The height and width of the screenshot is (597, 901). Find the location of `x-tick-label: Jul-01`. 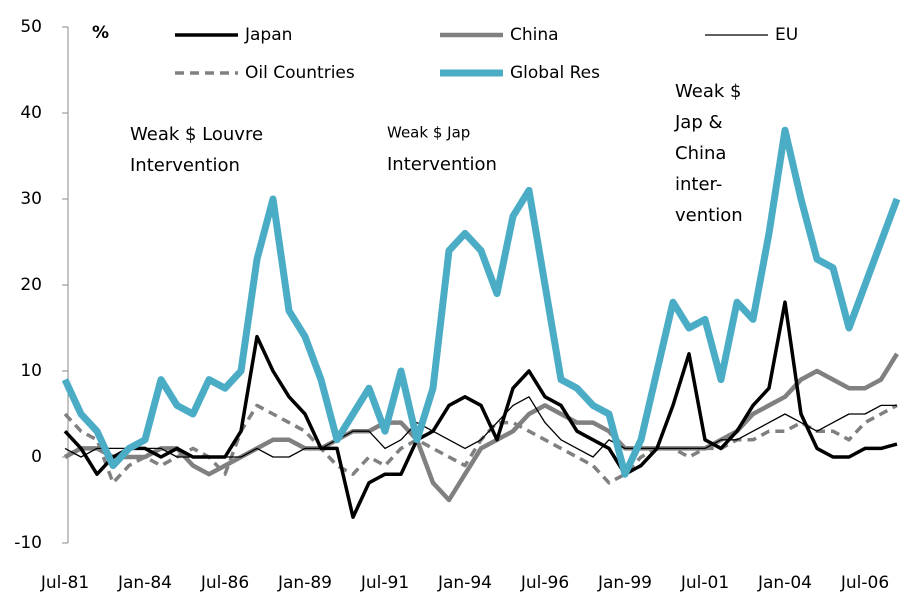

x-tick-label: Jul-01 is located at coordinates (704, 583).